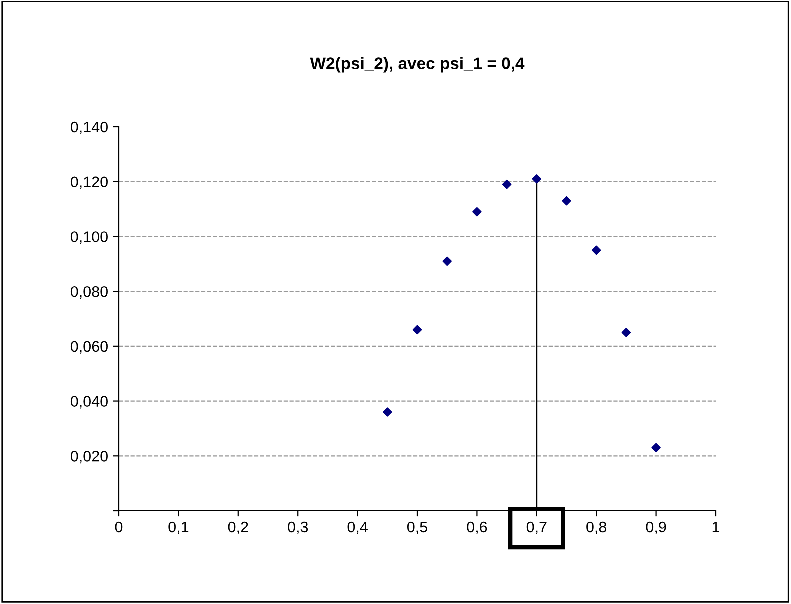 The image size is (791, 604). Describe the element at coordinates (119, 527) in the screenshot. I see `x-tick-label: 0` at that location.